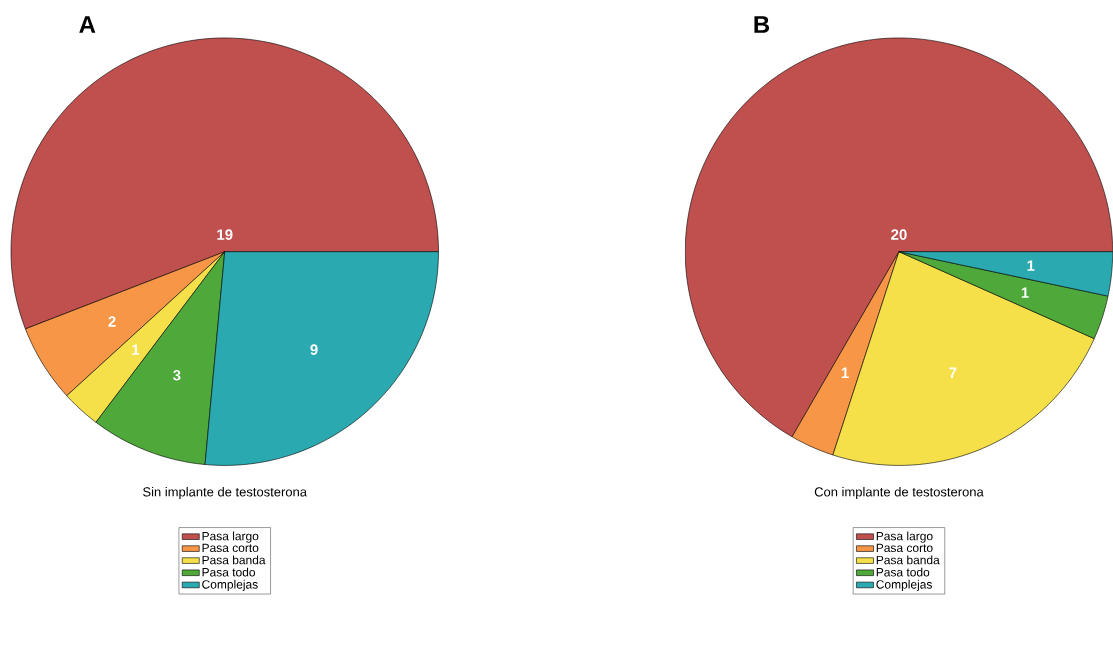 Image resolution: width=1113 pixels, height=646 pixels. I want to click on data-label: 3, so click(177, 375).